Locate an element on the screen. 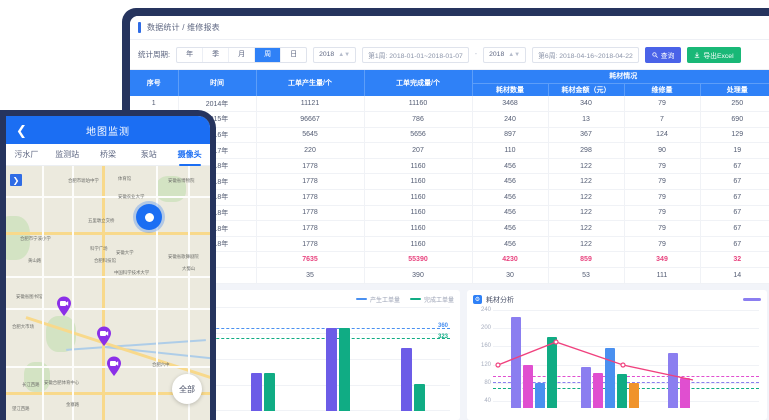  cell-created: 11121 is located at coordinates (310, 104).